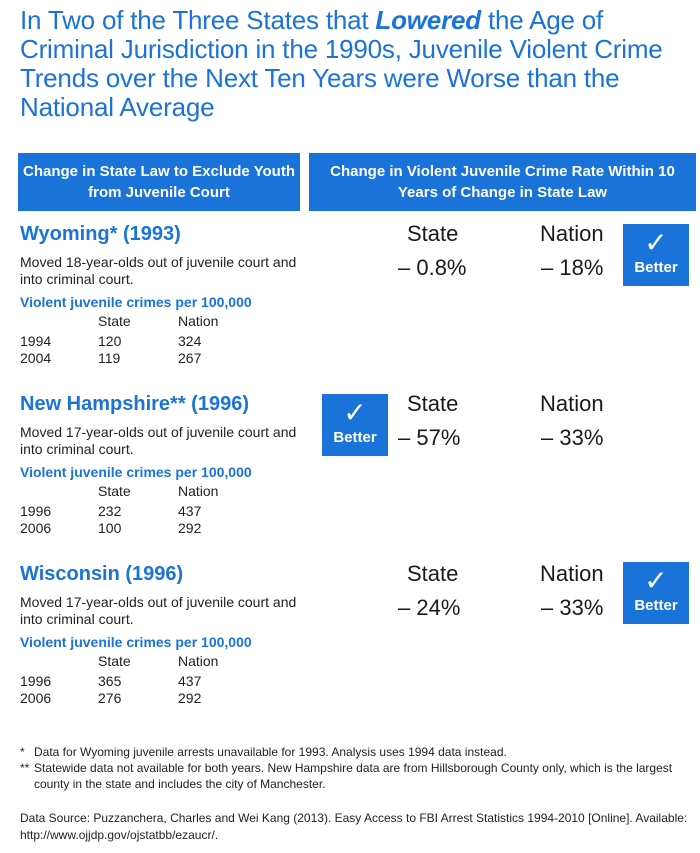 The image size is (700, 853). What do you see at coordinates (100, 234) in the screenshot?
I see `state-name: Wyoming* (1993)` at bounding box center [100, 234].